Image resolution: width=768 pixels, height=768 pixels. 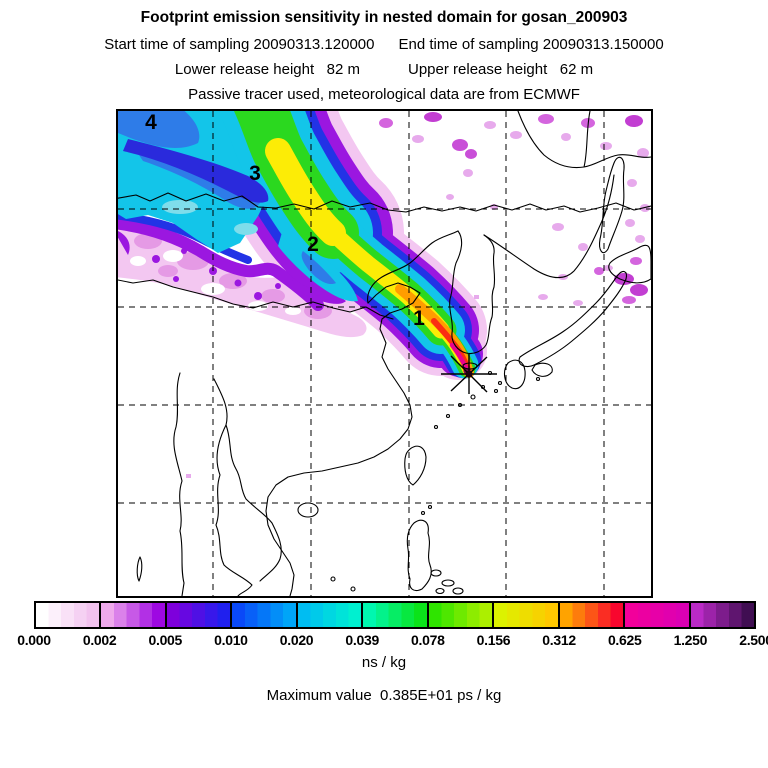 I want to click on colorbar-tick-label: 0.156, so click(x=493, y=640).